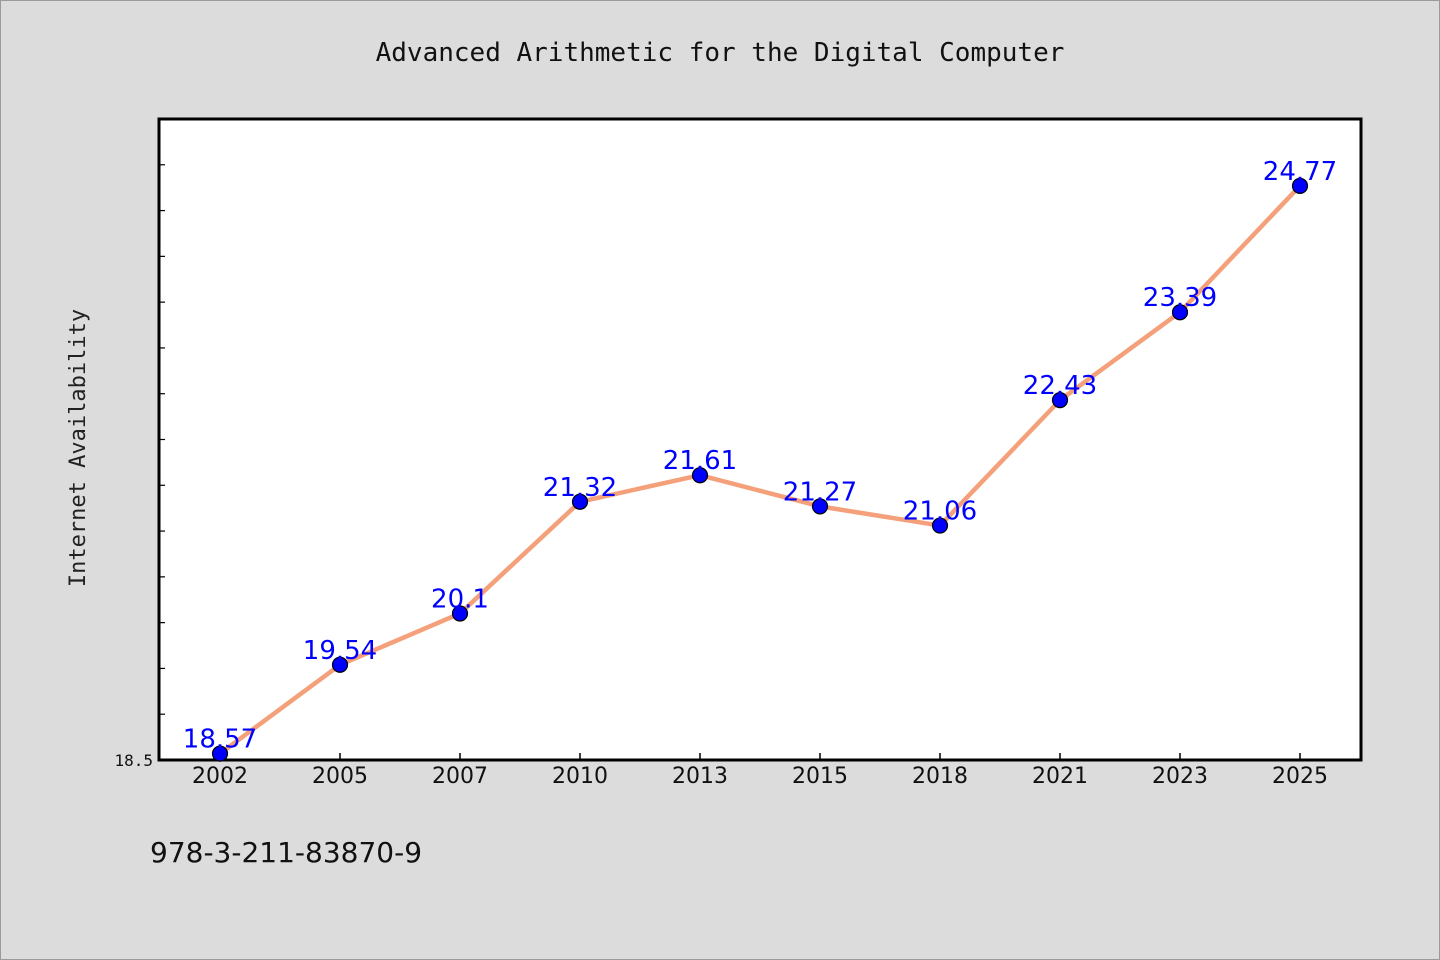 Image resolution: width=1440 pixels, height=960 pixels. What do you see at coordinates (1180, 776) in the screenshot?
I see `x-tick-label: 2023` at bounding box center [1180, 776].